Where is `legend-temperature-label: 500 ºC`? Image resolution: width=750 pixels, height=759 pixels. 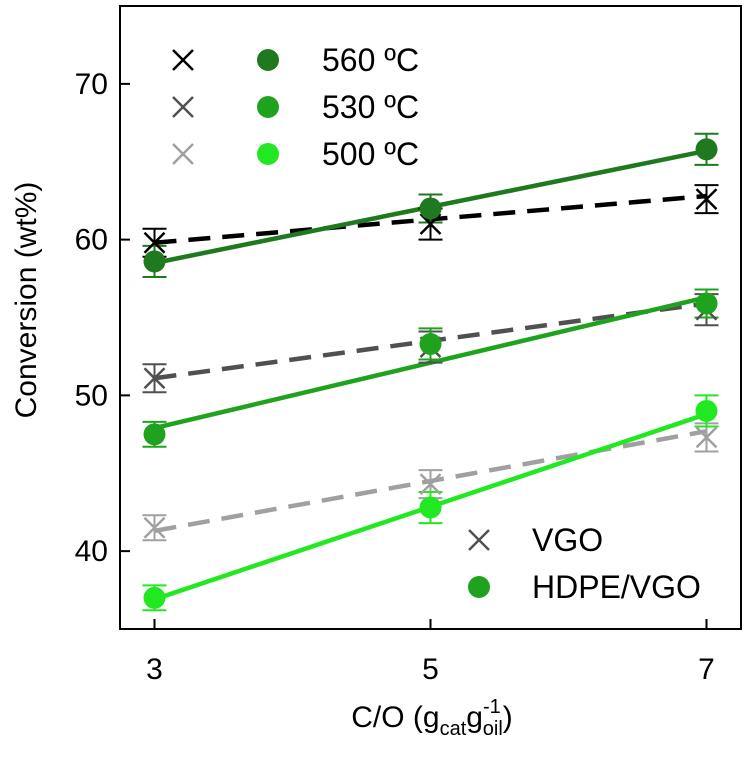
legend-temperature-label: 500 ºC is located at coordinates (370, 154).